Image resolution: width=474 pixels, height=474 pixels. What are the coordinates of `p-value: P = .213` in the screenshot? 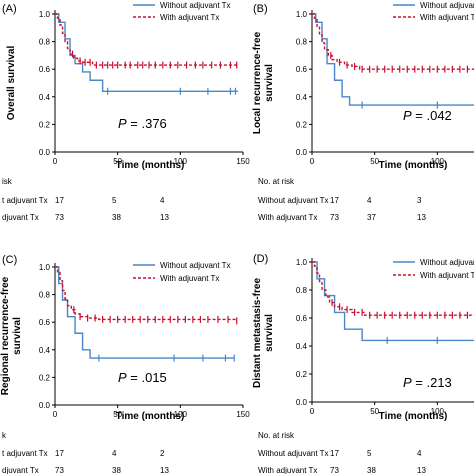 It's located at (427, 382).